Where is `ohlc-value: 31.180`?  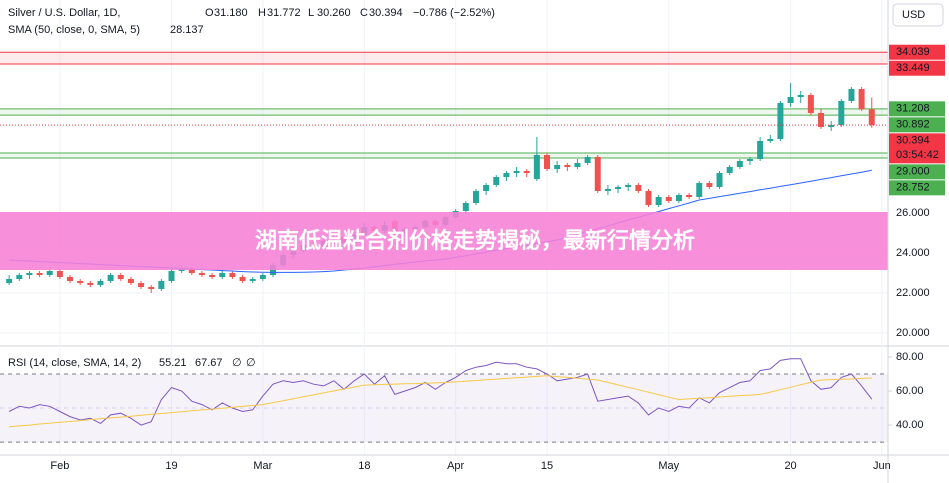 ohlc-value: 31.180 is located at coordinates (231, 13).